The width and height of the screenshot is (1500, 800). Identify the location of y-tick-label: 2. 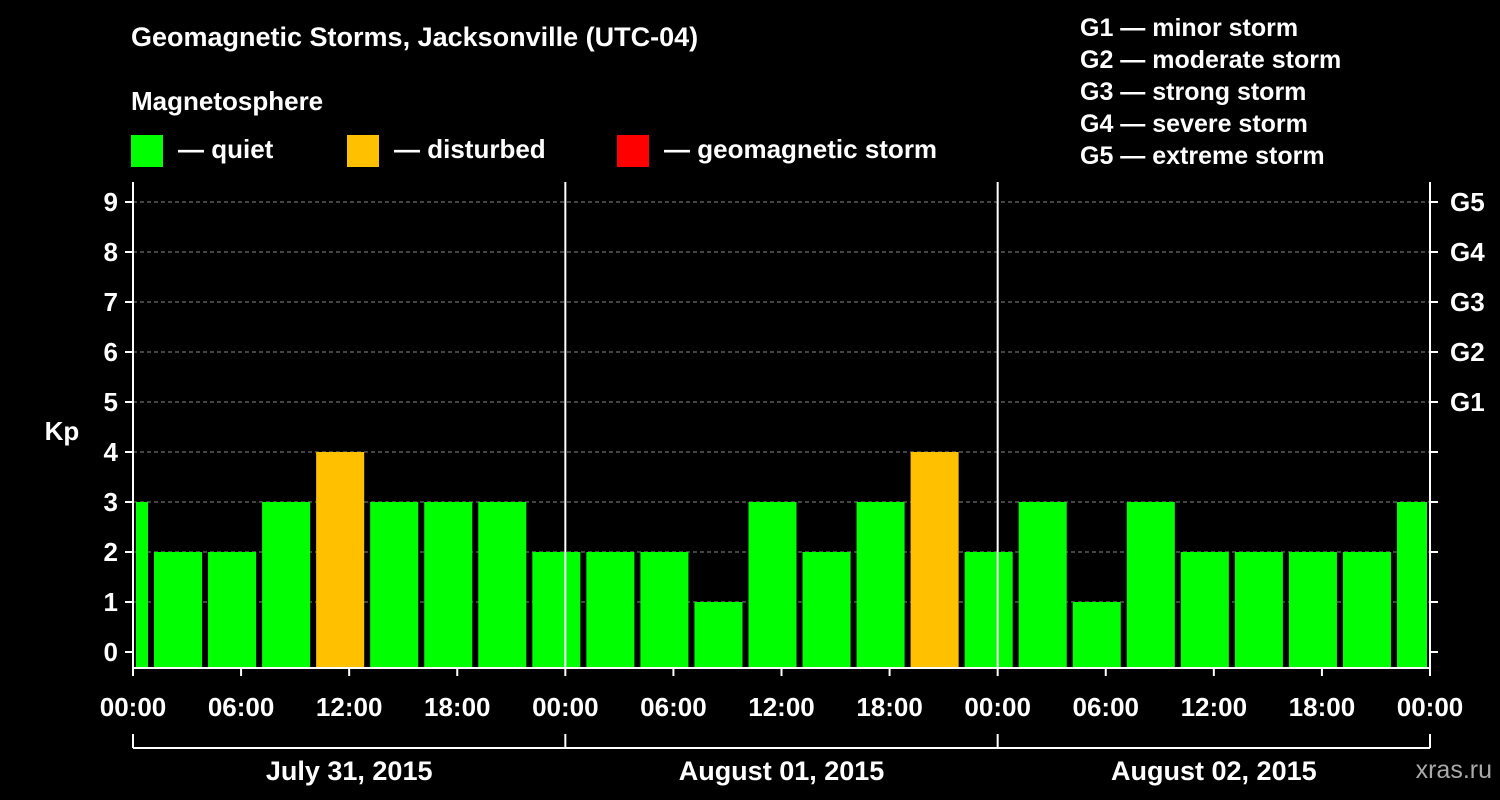
(111, 552).